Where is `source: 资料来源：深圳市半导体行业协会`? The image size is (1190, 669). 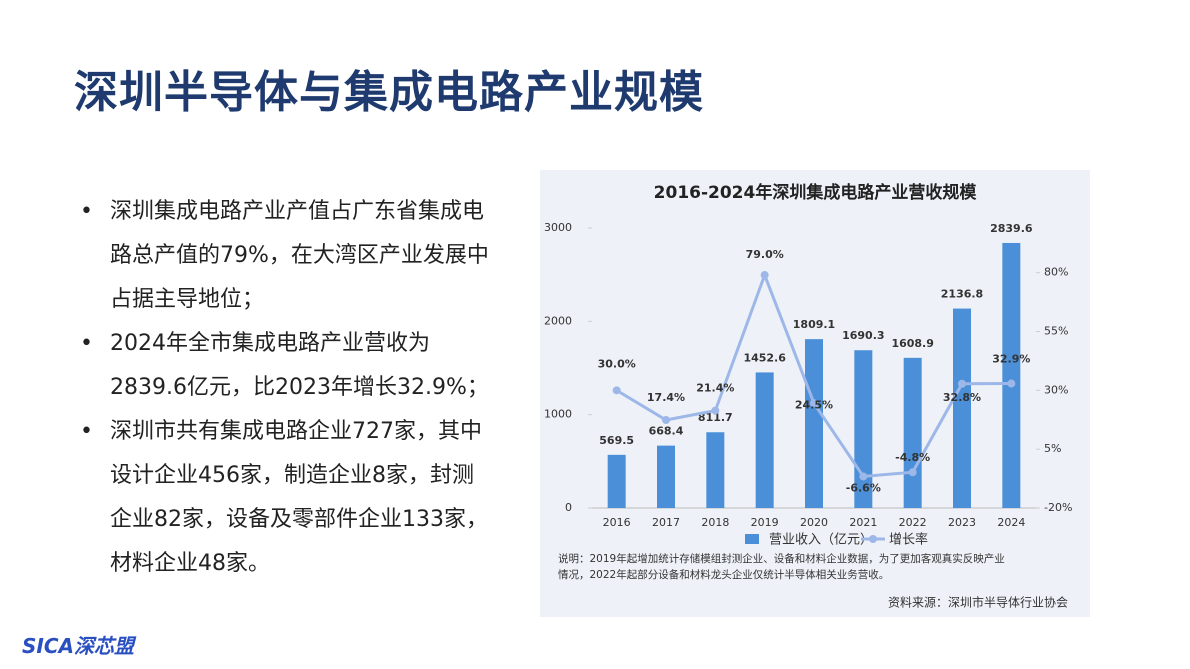
source: 资料来源：深圳市半导体行业协会 is located at coordinates (978, 602).